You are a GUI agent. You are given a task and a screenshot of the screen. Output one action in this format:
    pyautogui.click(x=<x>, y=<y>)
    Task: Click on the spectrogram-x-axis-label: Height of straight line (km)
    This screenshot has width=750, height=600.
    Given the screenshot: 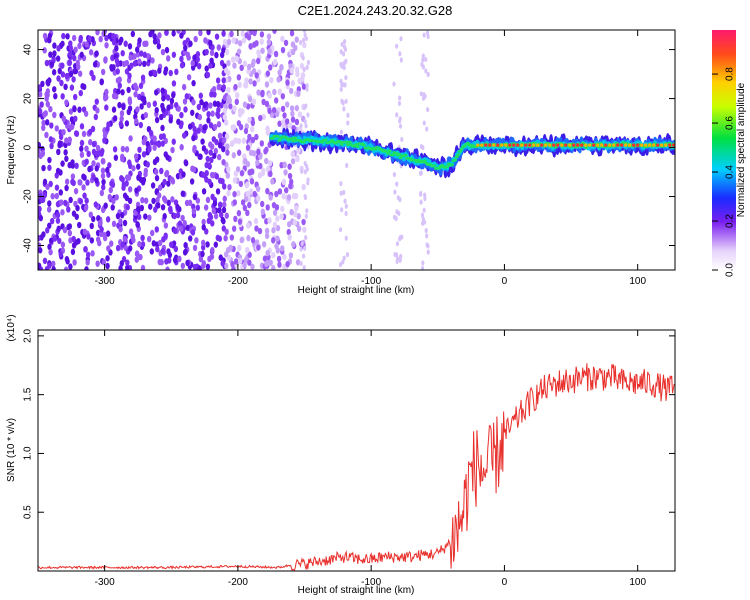 What is the action you would take?
    pyautogui.click(x=356, y=290)
    